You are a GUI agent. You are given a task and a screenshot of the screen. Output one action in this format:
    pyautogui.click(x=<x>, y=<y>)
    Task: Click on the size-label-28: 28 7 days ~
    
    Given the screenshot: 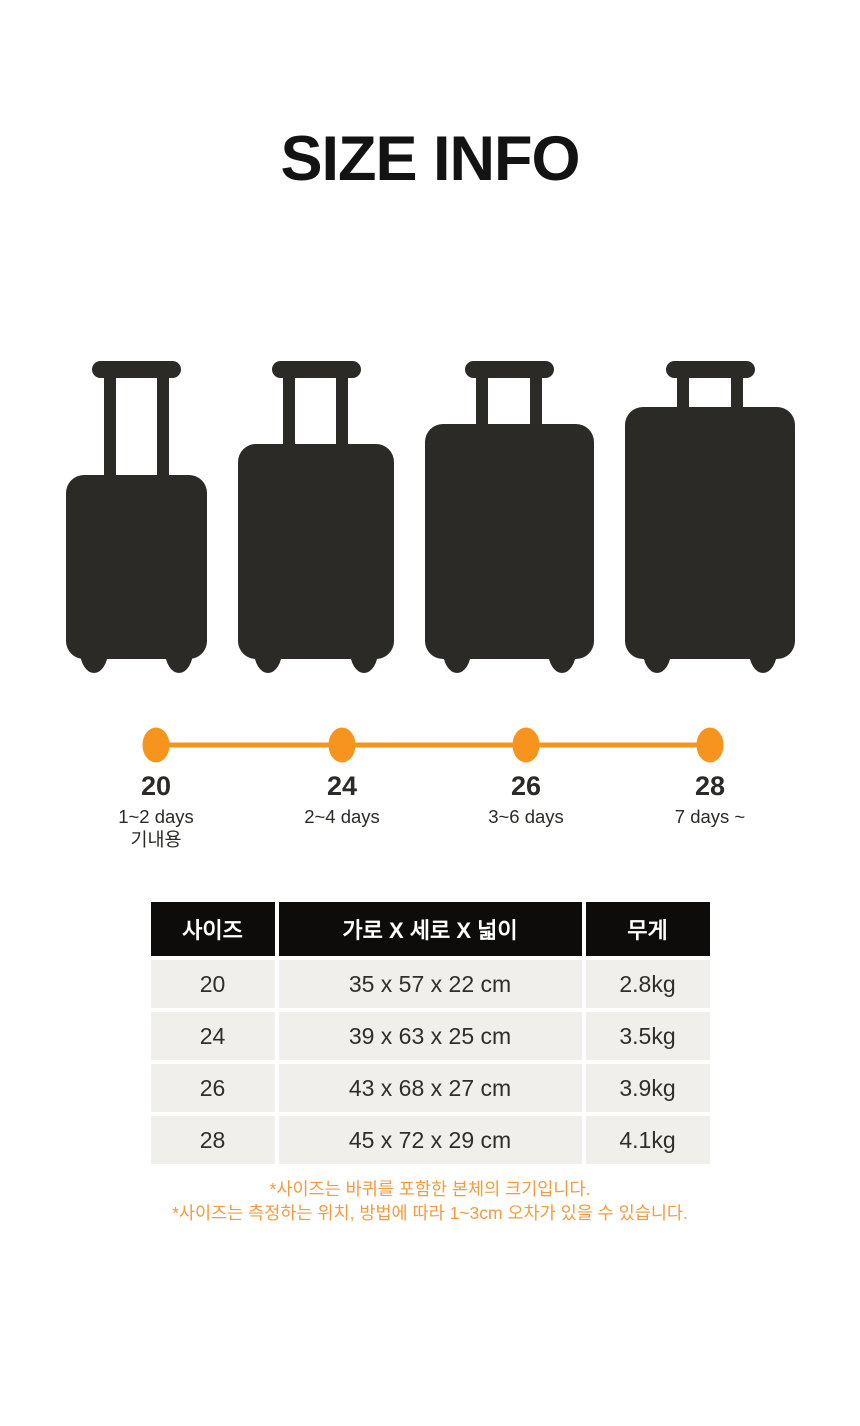 What is the action you would take?
    pyautogui.click(x=710, y=799)
    